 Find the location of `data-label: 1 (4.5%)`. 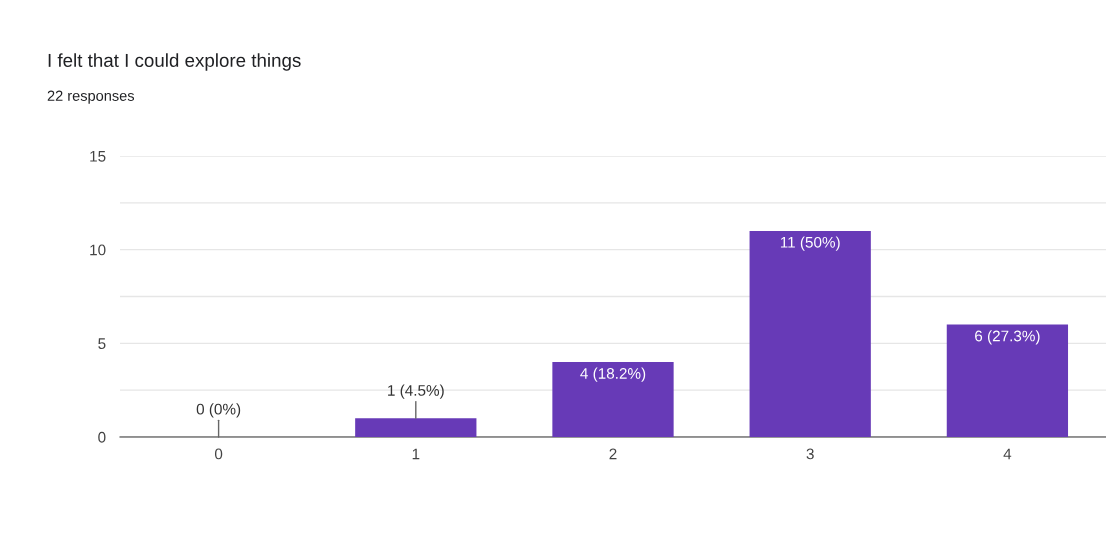

data-label: 1 (4.5%) is located at coordinates (416, 391).